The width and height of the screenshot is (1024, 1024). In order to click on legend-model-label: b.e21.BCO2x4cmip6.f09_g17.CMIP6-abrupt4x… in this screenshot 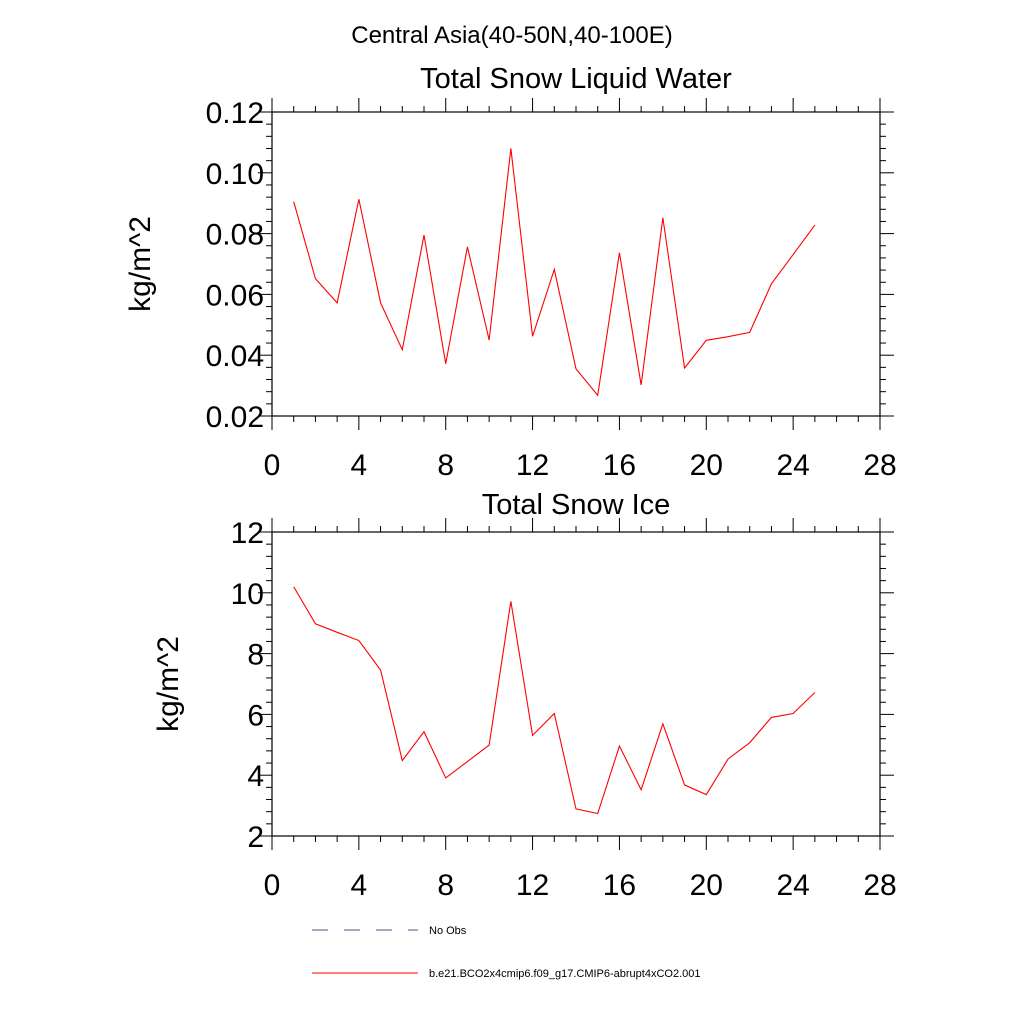, I will do `click(565, 974)`.